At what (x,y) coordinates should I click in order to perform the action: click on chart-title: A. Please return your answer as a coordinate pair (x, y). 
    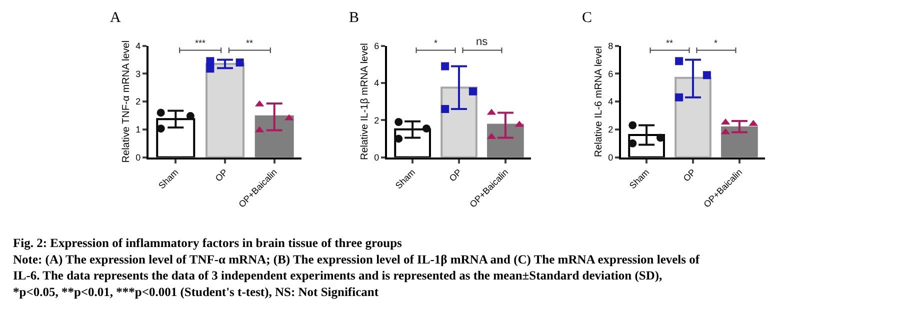
    Looking at the image, I should click on (115, 18).